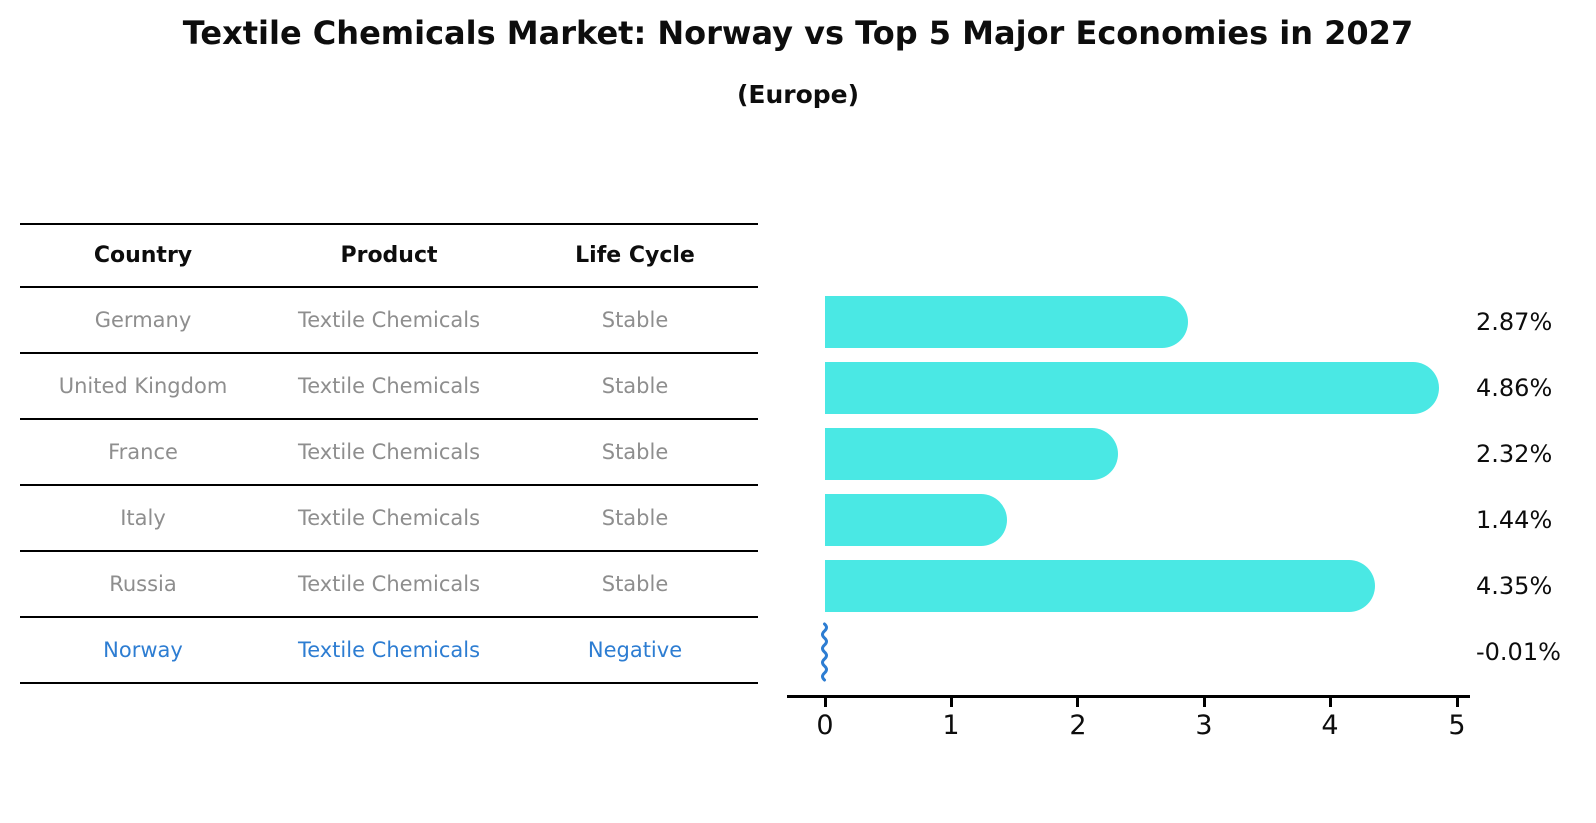 Image resolution: width=1596 pixels, height=823 pixels. I want to click on value-label-italy: 1.44%, so click(1514, 520).